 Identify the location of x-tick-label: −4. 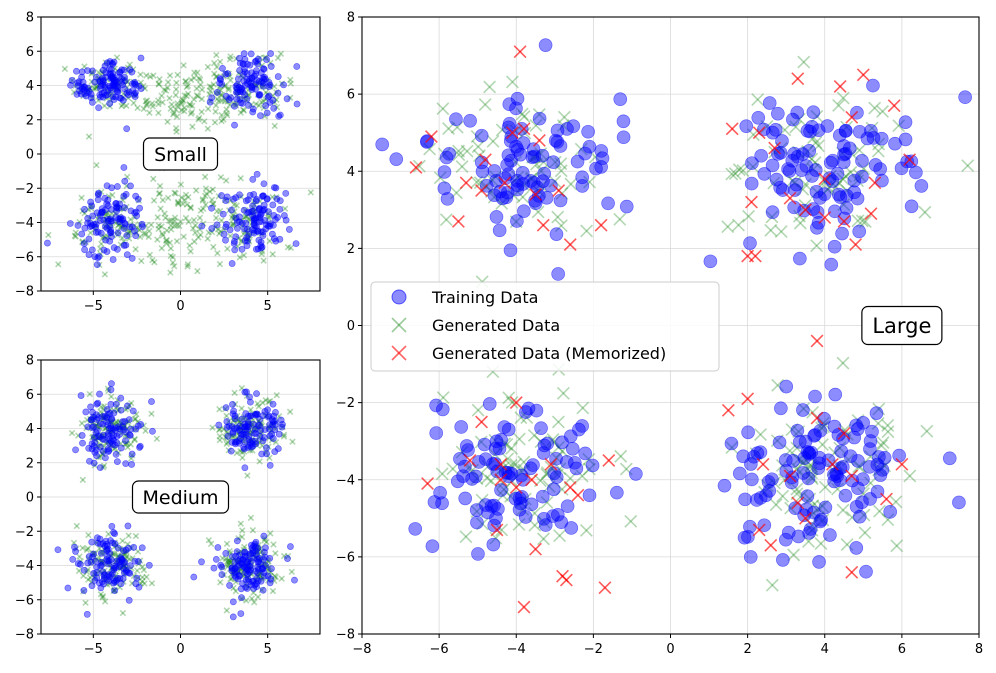
(516, 649).